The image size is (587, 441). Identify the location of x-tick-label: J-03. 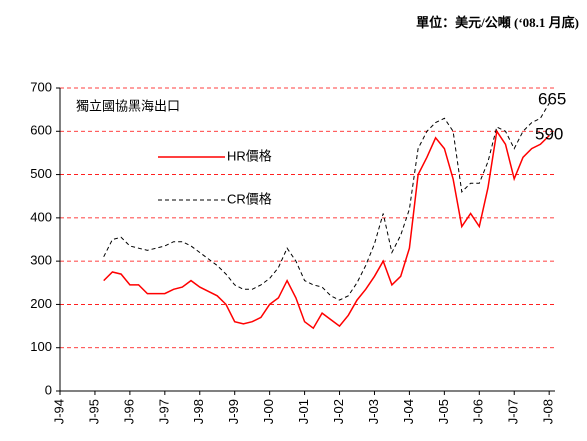
(373, 411).